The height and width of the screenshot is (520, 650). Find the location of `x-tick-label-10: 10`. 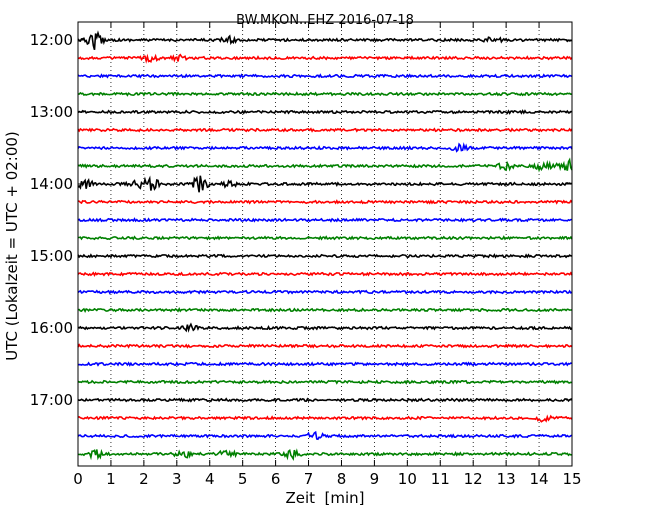

x-tick-label-10: 10 is located at coordinates (407, 479).